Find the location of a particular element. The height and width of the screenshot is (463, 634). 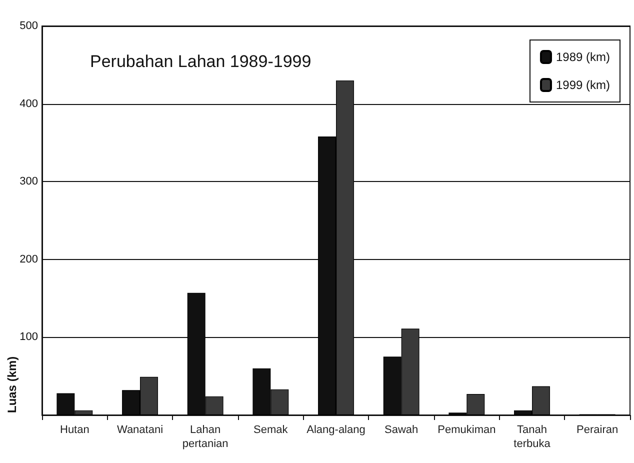

x-tick-label: Tanah terbuka is located at coordinates (533, 437).